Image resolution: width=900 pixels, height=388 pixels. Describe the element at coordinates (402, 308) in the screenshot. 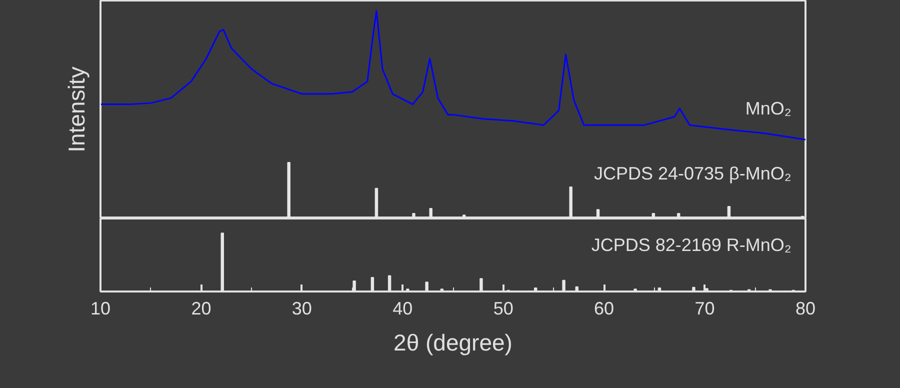

I see `x-tick-label: 40` at that location.